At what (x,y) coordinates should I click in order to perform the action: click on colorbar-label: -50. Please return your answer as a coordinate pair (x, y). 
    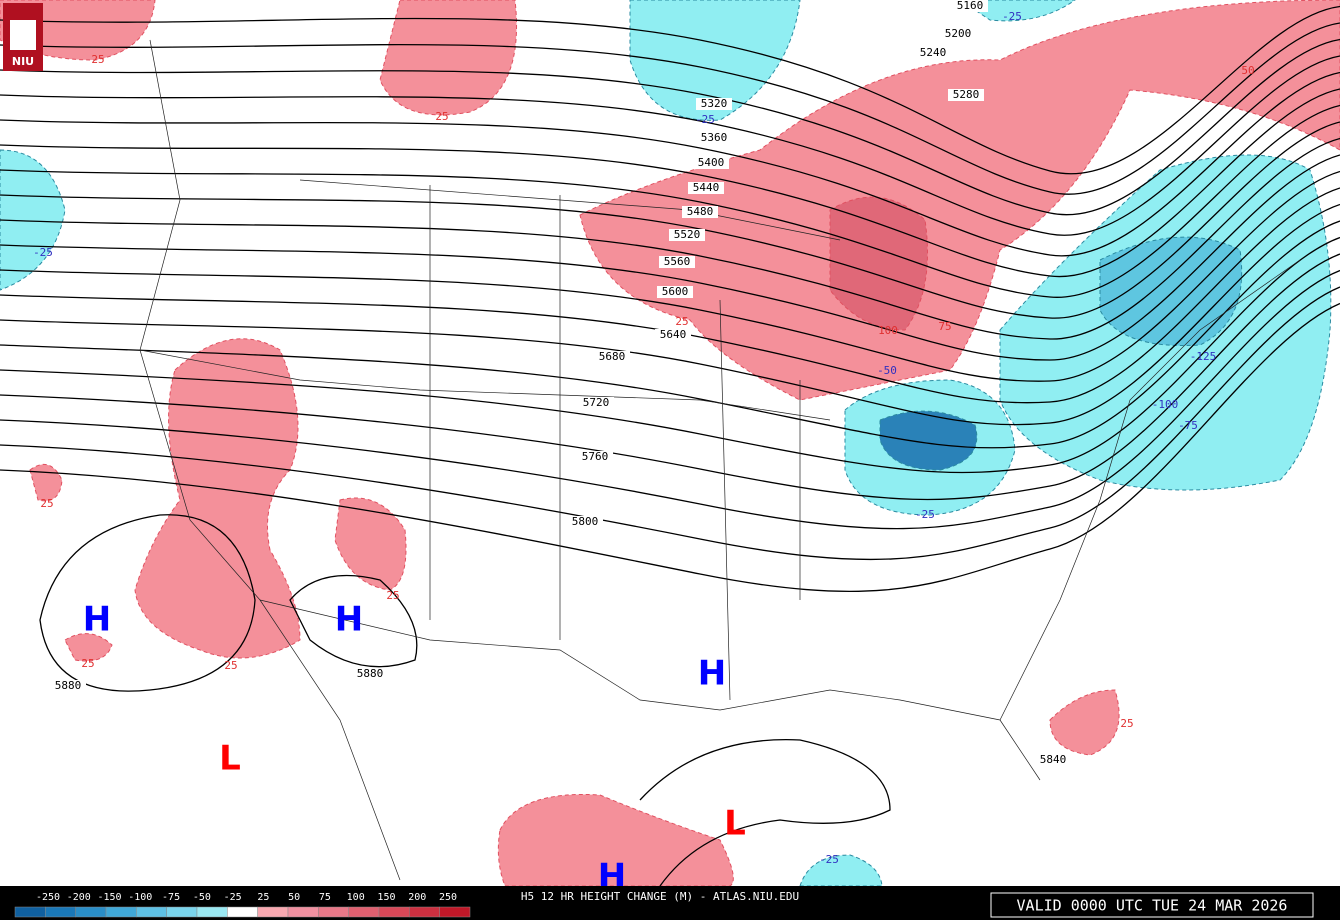
    Looking at the image, I should click on (202, 897).